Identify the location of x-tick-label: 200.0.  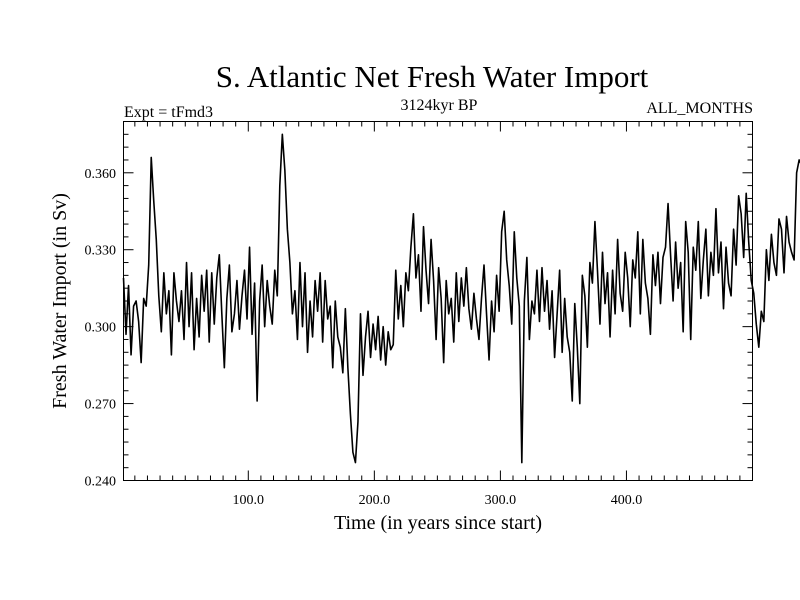
(375, 500).